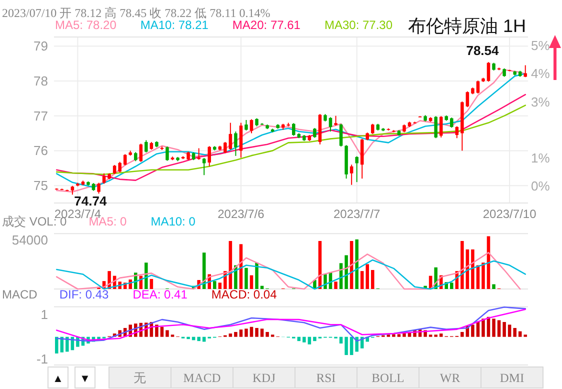  Describe the element at coordinates (41, 46) in the screenshot. I see `y-tick-label: 79` at that location.